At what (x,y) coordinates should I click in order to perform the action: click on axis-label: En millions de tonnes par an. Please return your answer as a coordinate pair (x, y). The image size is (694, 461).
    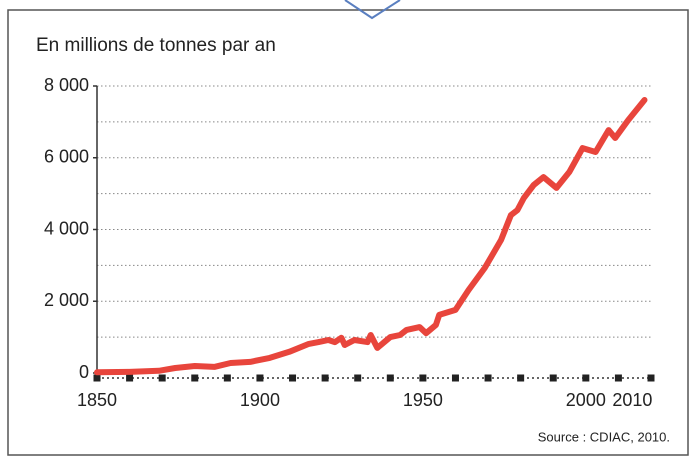
    Looking at the image, I should click on (156, 45).